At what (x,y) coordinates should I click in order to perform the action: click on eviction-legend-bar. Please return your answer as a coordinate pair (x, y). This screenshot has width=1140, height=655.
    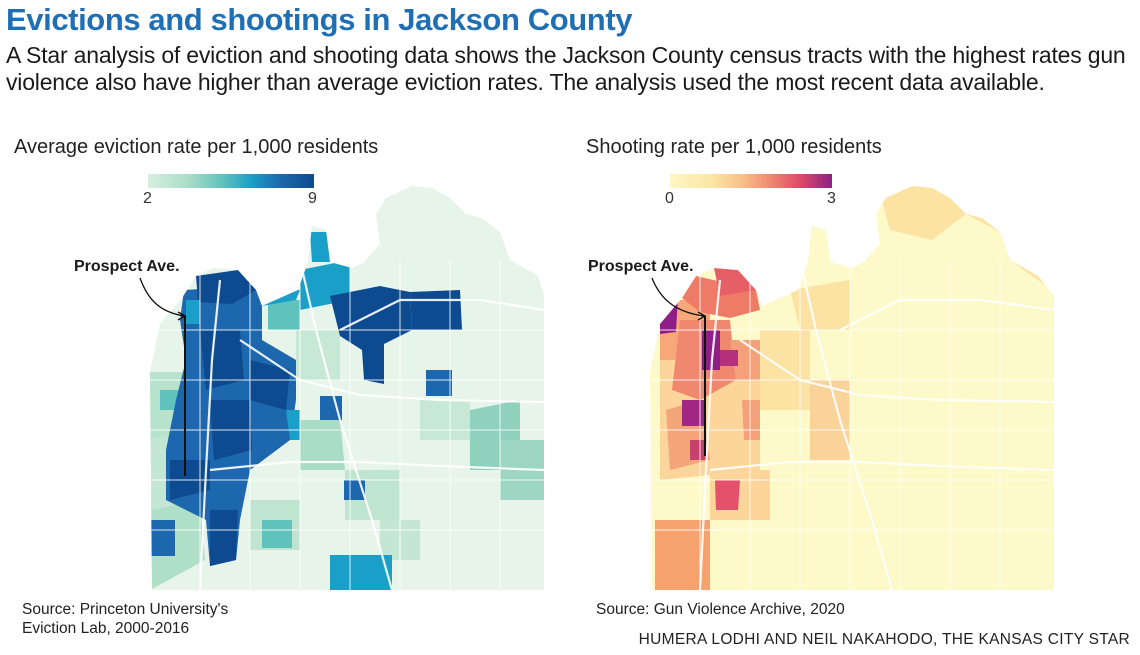
    Looking at the image, I should click on (231, 181).